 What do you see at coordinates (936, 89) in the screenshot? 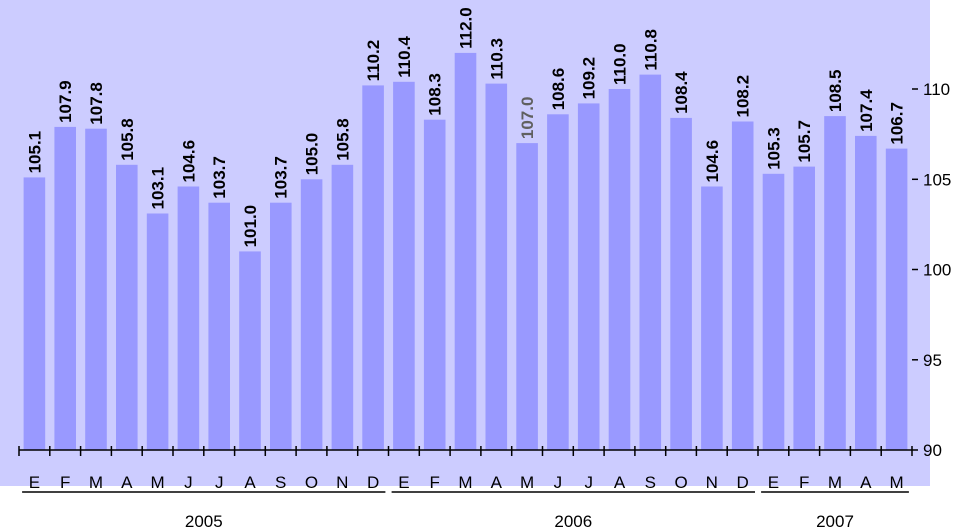
I see `y-tick-label: 110` at bounding box center [936, 89].